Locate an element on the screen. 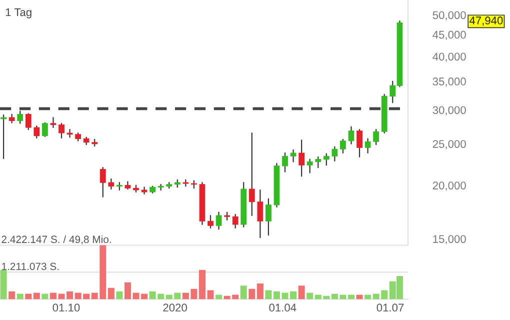 This screenshot has height=320, width=510. x-tick-label: 01.10 is located at coordinates (66, 308).